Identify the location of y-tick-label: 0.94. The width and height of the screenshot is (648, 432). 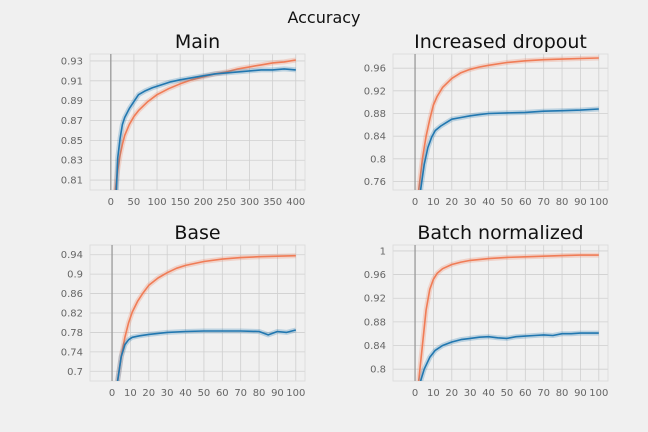
(72, 255).